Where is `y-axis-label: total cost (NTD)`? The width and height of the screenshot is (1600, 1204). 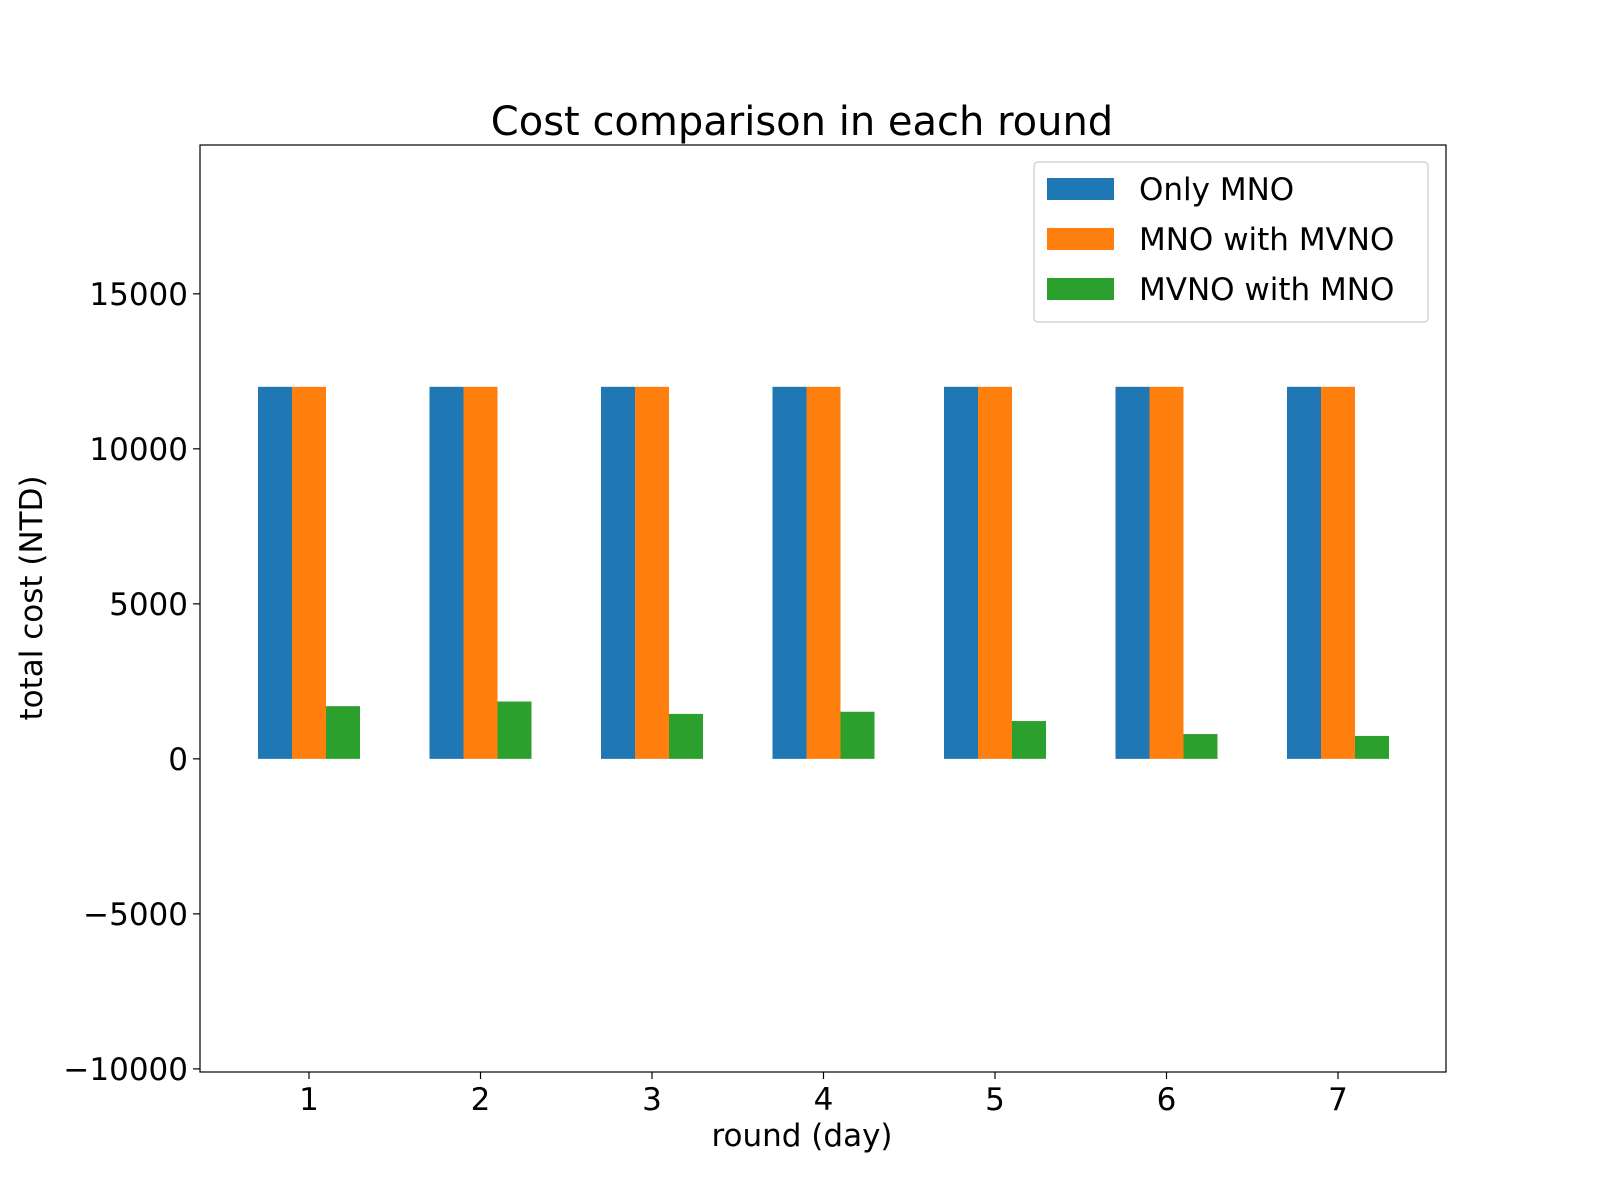
y-axis-label: total cost (NTD) is located at coordinates (32, 597).